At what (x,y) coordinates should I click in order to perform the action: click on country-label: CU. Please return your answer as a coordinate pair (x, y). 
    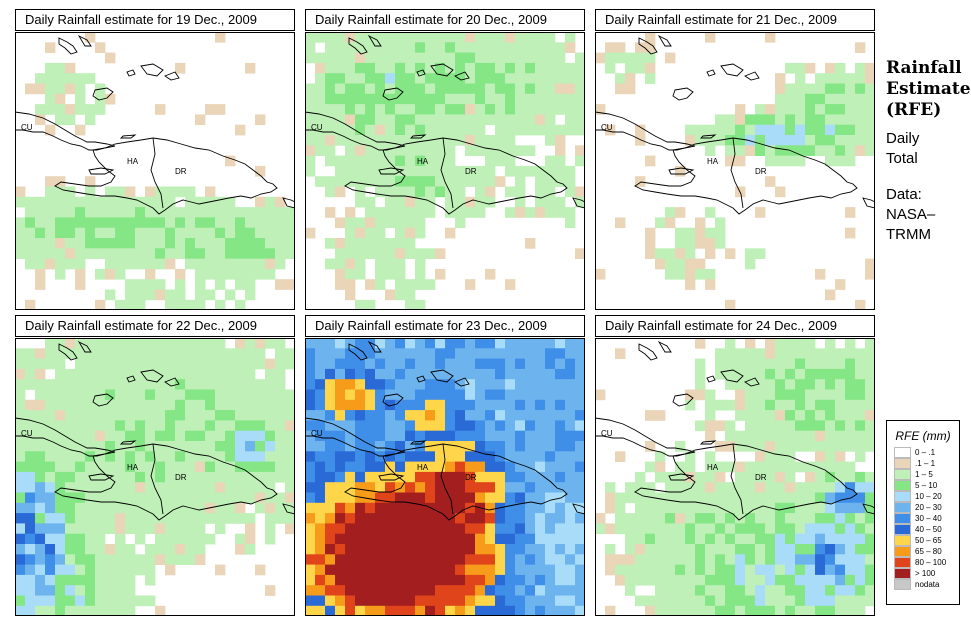
    Looking at the image, I should click on (607, 127).